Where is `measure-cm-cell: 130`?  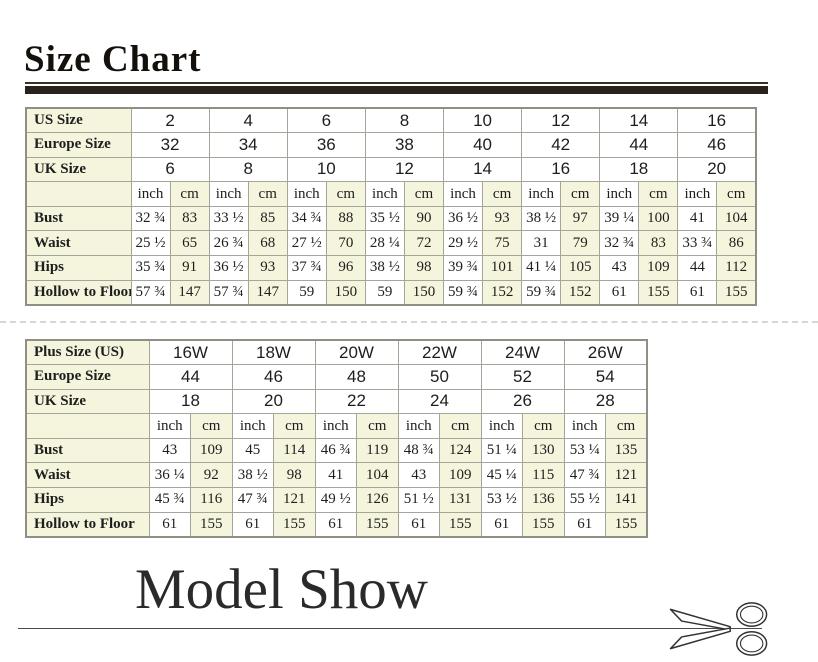 measure-cm-cell: 130 is located at coordinates (543, 450).